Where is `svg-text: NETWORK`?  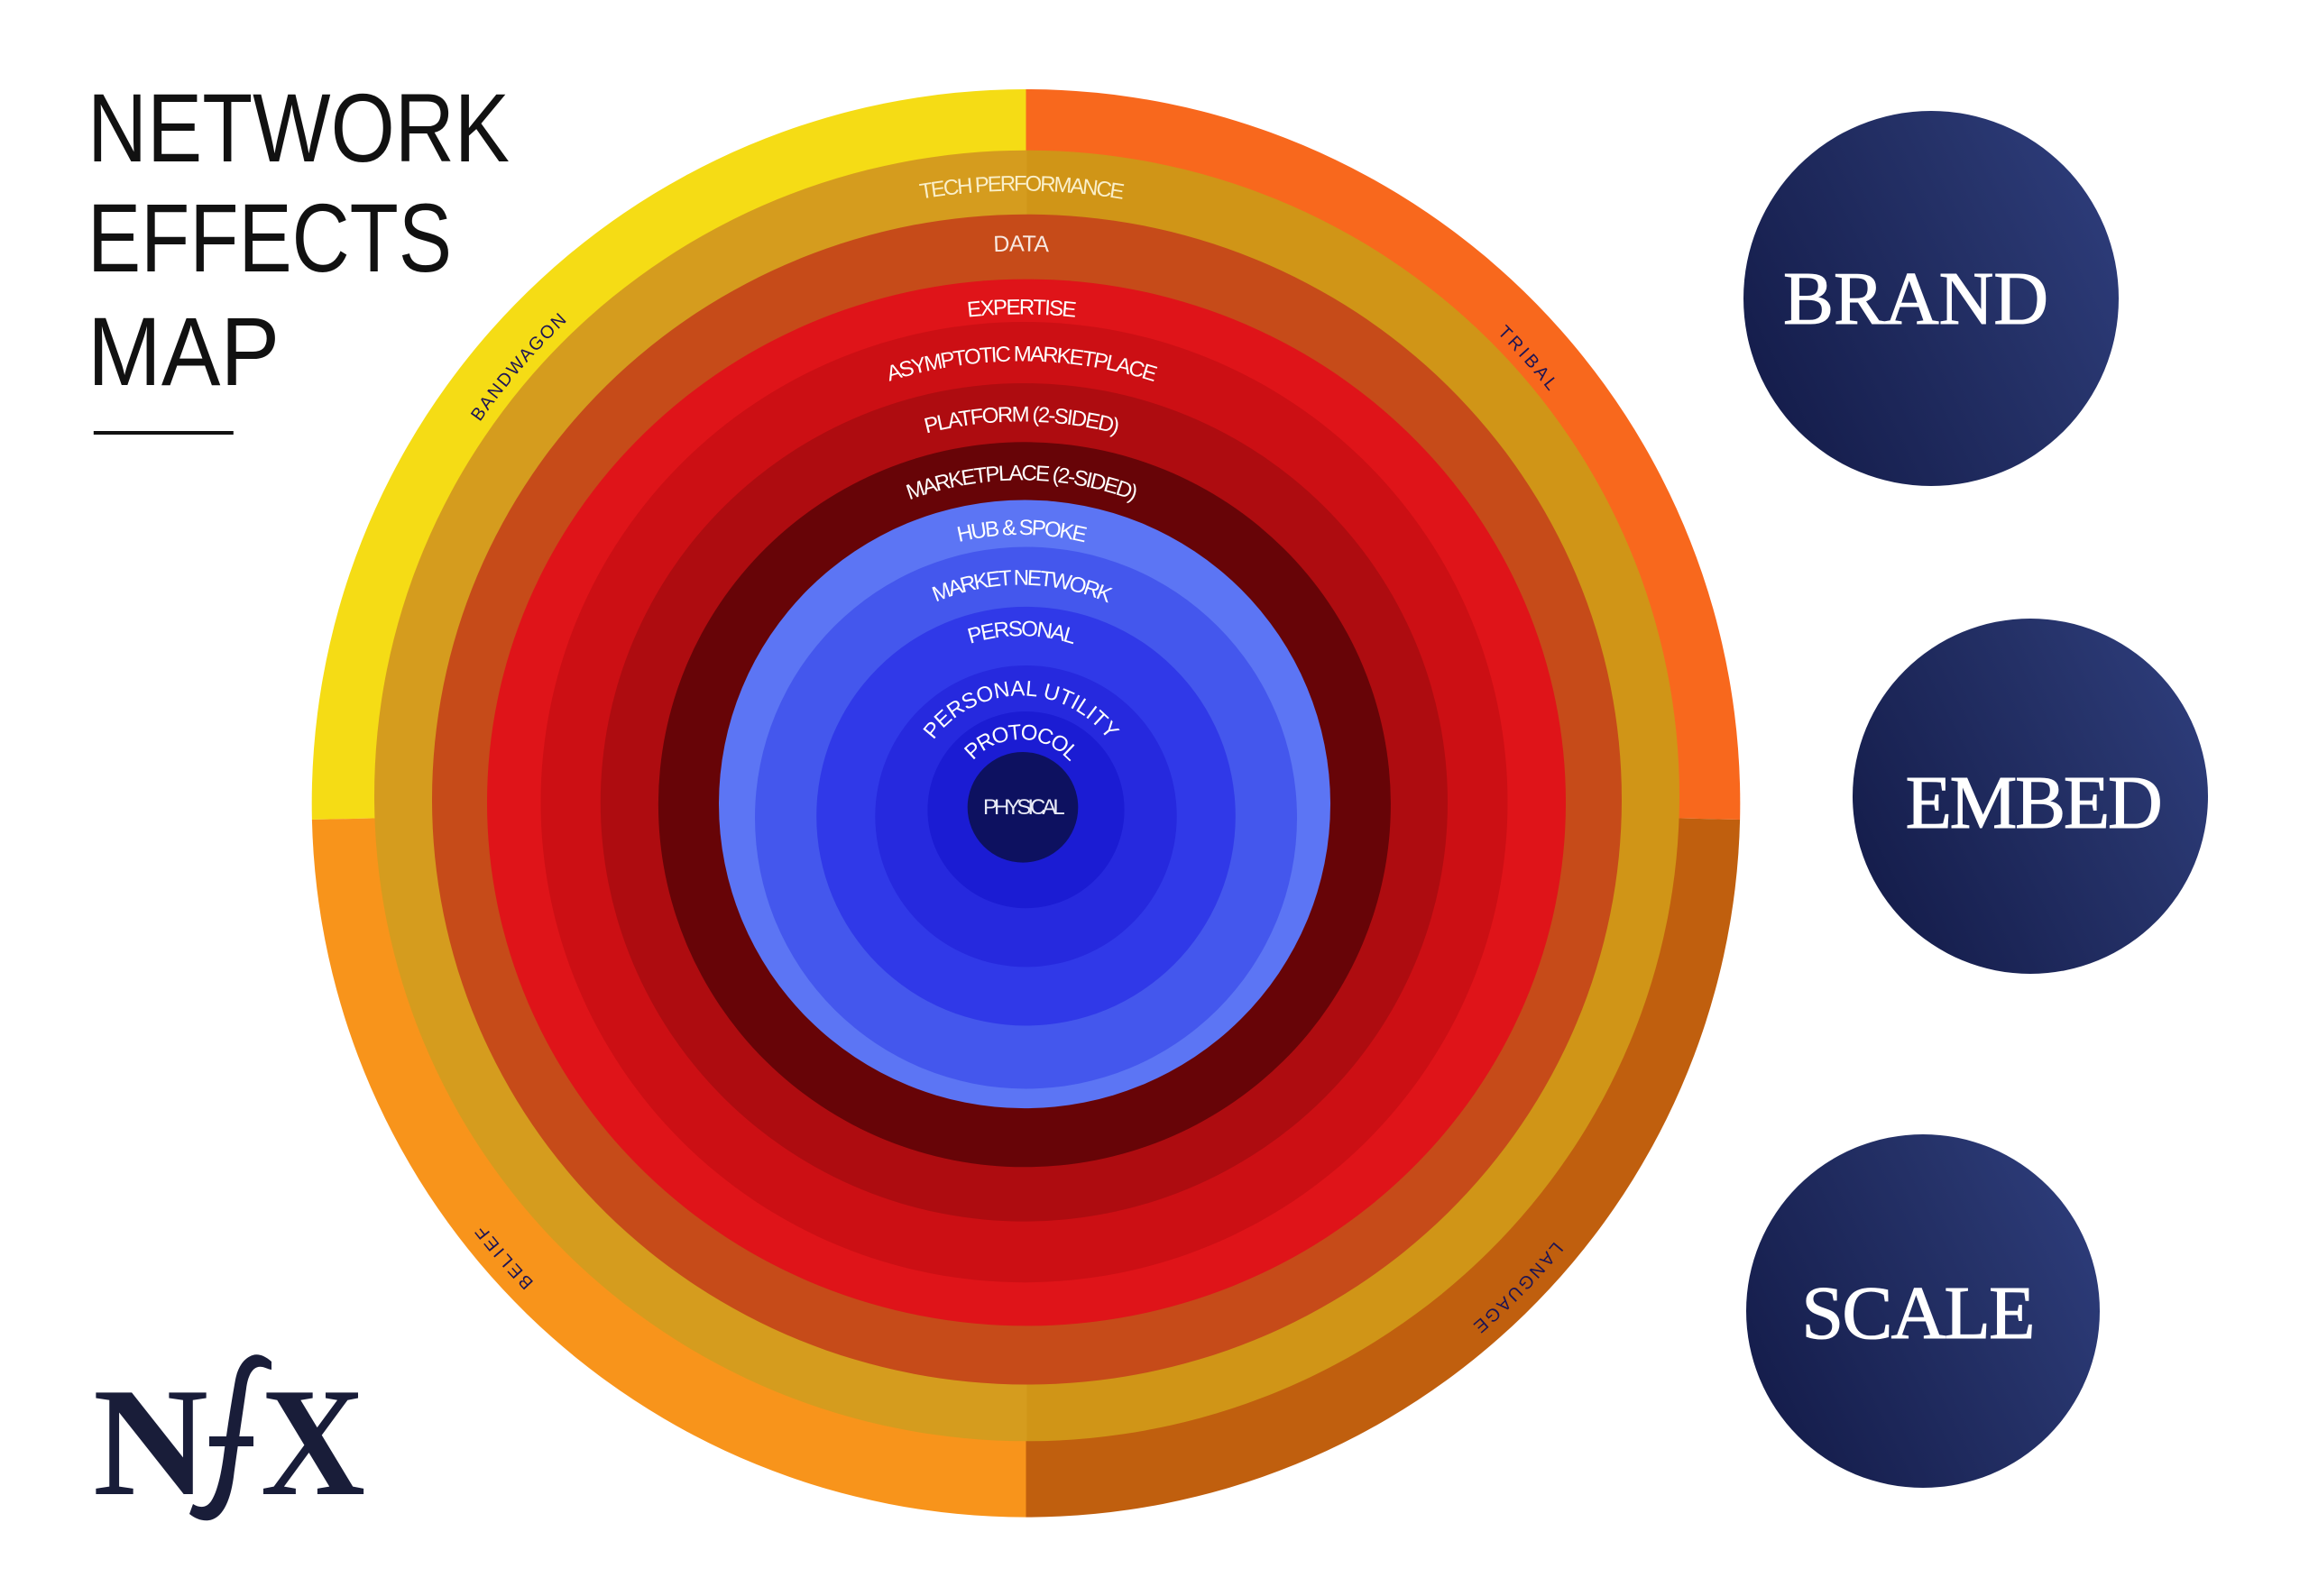 svg-text: NETWORK is located at coordinates (298, 128).